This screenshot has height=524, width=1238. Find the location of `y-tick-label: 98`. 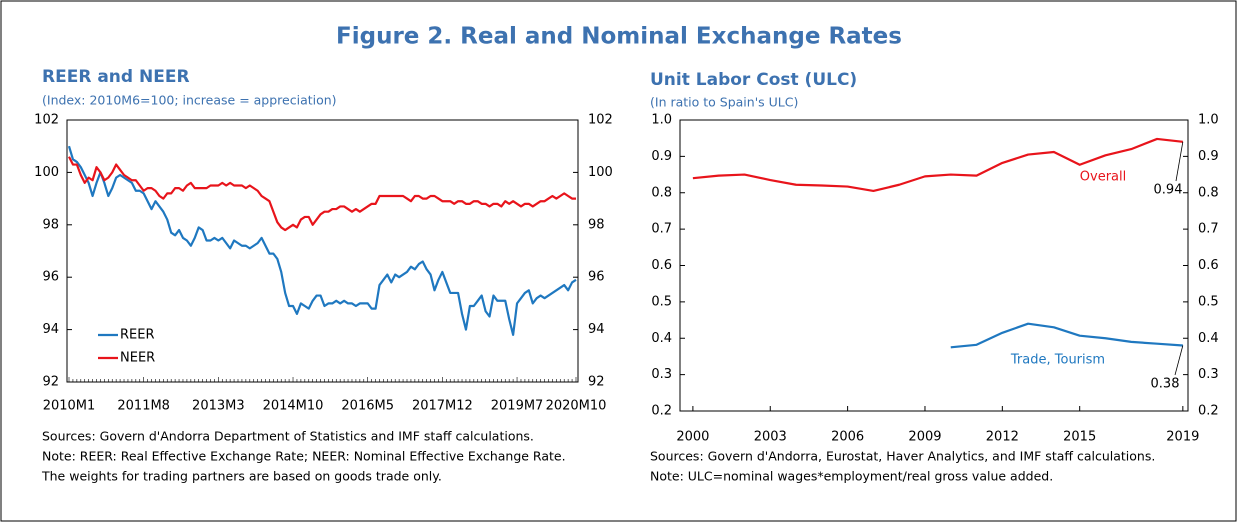

y-tick-label: 98 is located at coordinates (50, 224).